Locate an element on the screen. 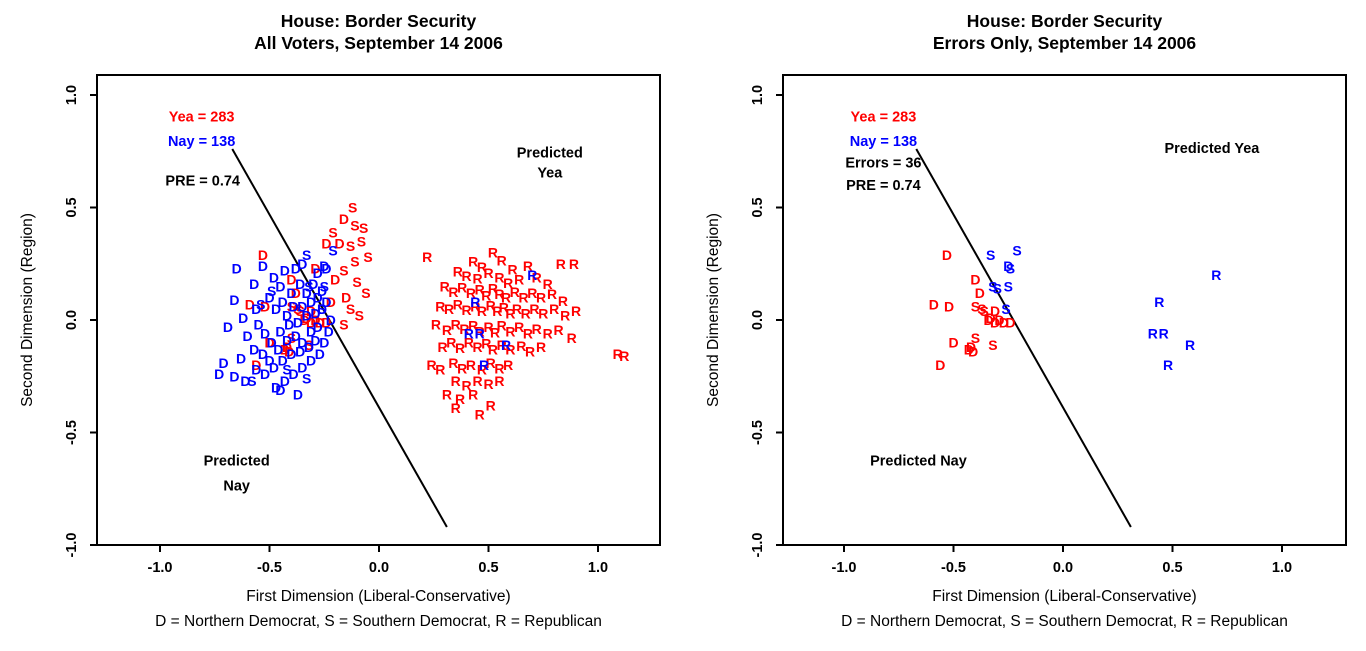  cutting-line is located at coordinates (339, 338).